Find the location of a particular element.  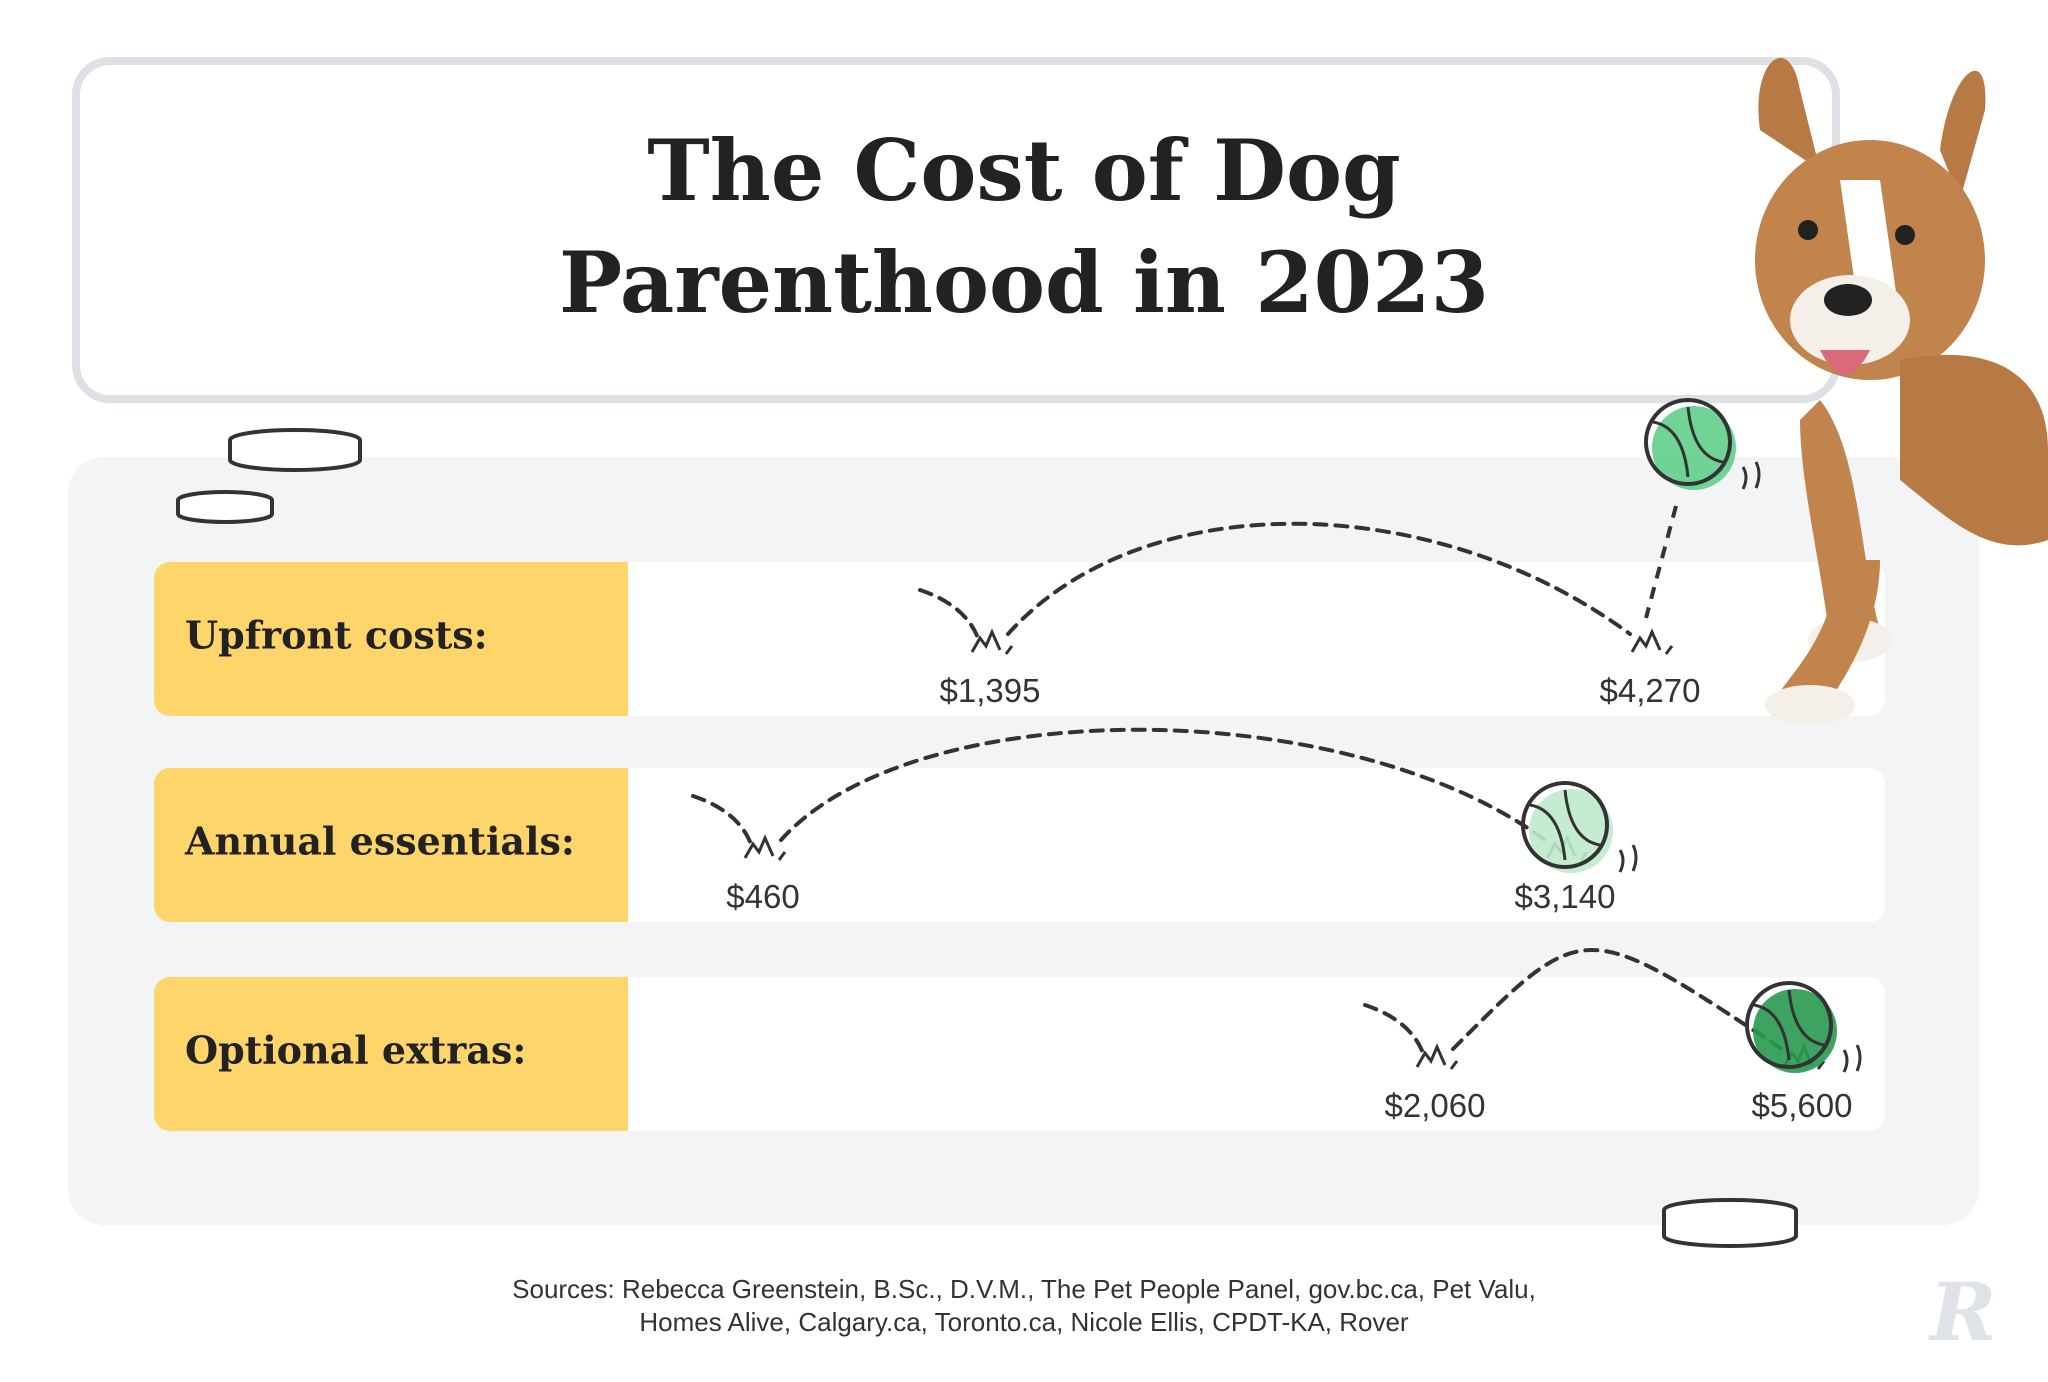

low-value: $1,395 is located at coordinates (990, 690).